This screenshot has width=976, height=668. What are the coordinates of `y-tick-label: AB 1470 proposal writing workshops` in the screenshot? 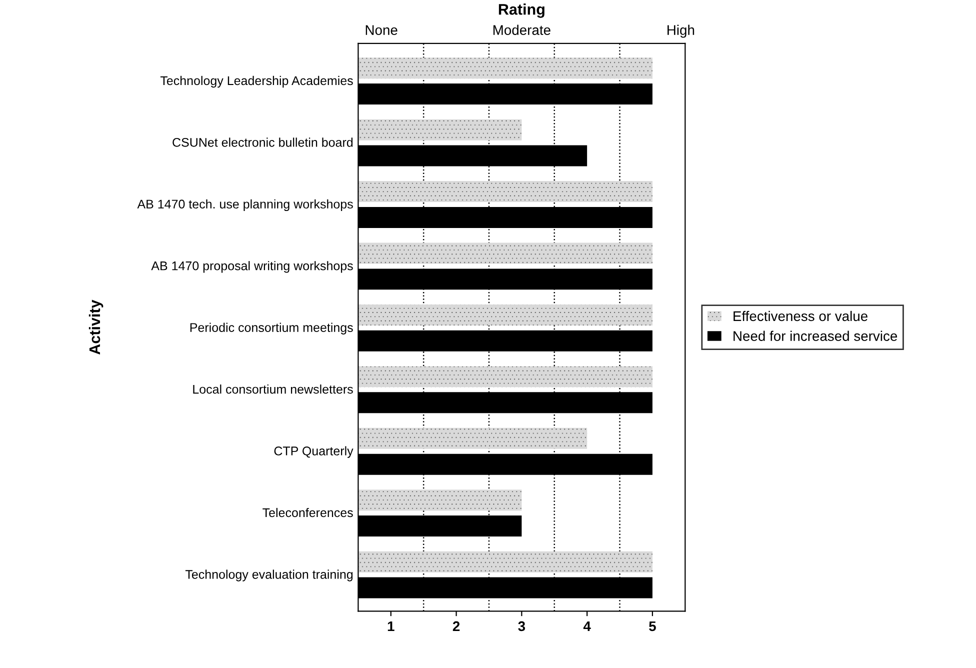 It's located at (252, 267).